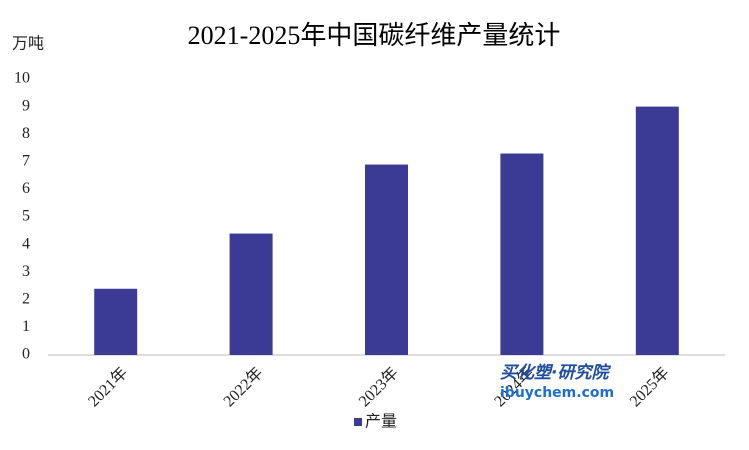  Describe the element at coordinates (381, 422) in the screenshot. I see `legend-label: 产量` at that location.